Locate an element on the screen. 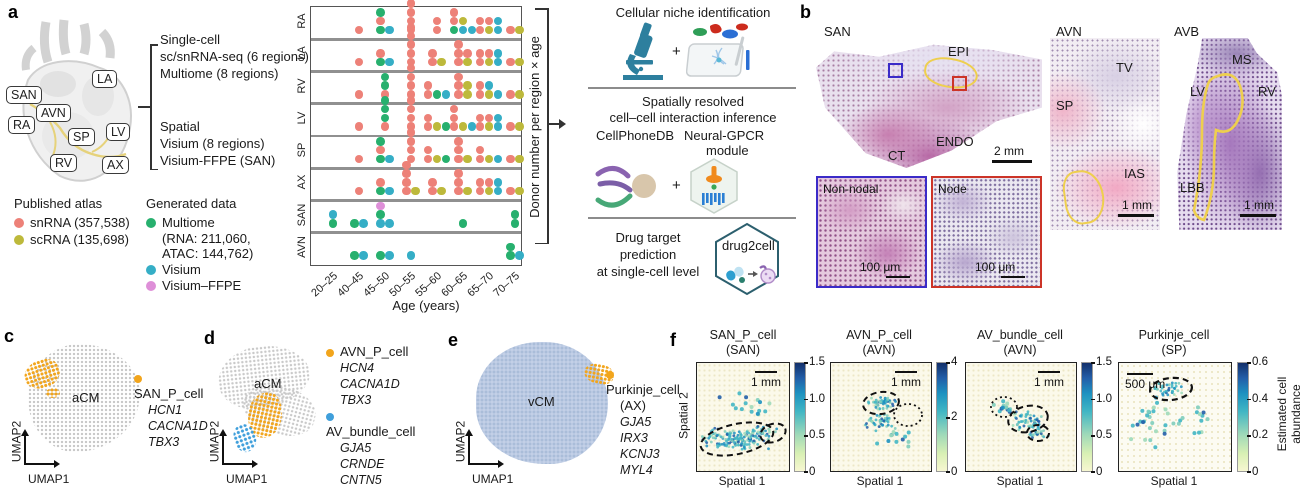  sp4-scale-text: 500 μm is located at coordinates (1145, 384).